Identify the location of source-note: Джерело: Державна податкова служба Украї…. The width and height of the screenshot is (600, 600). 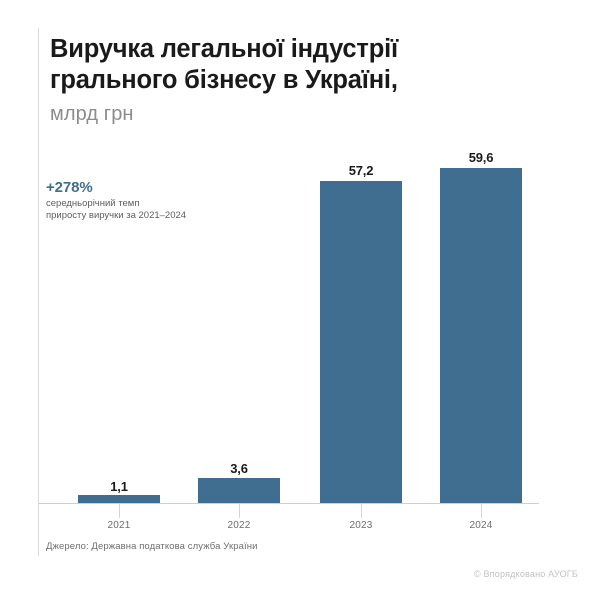
(152, 546).